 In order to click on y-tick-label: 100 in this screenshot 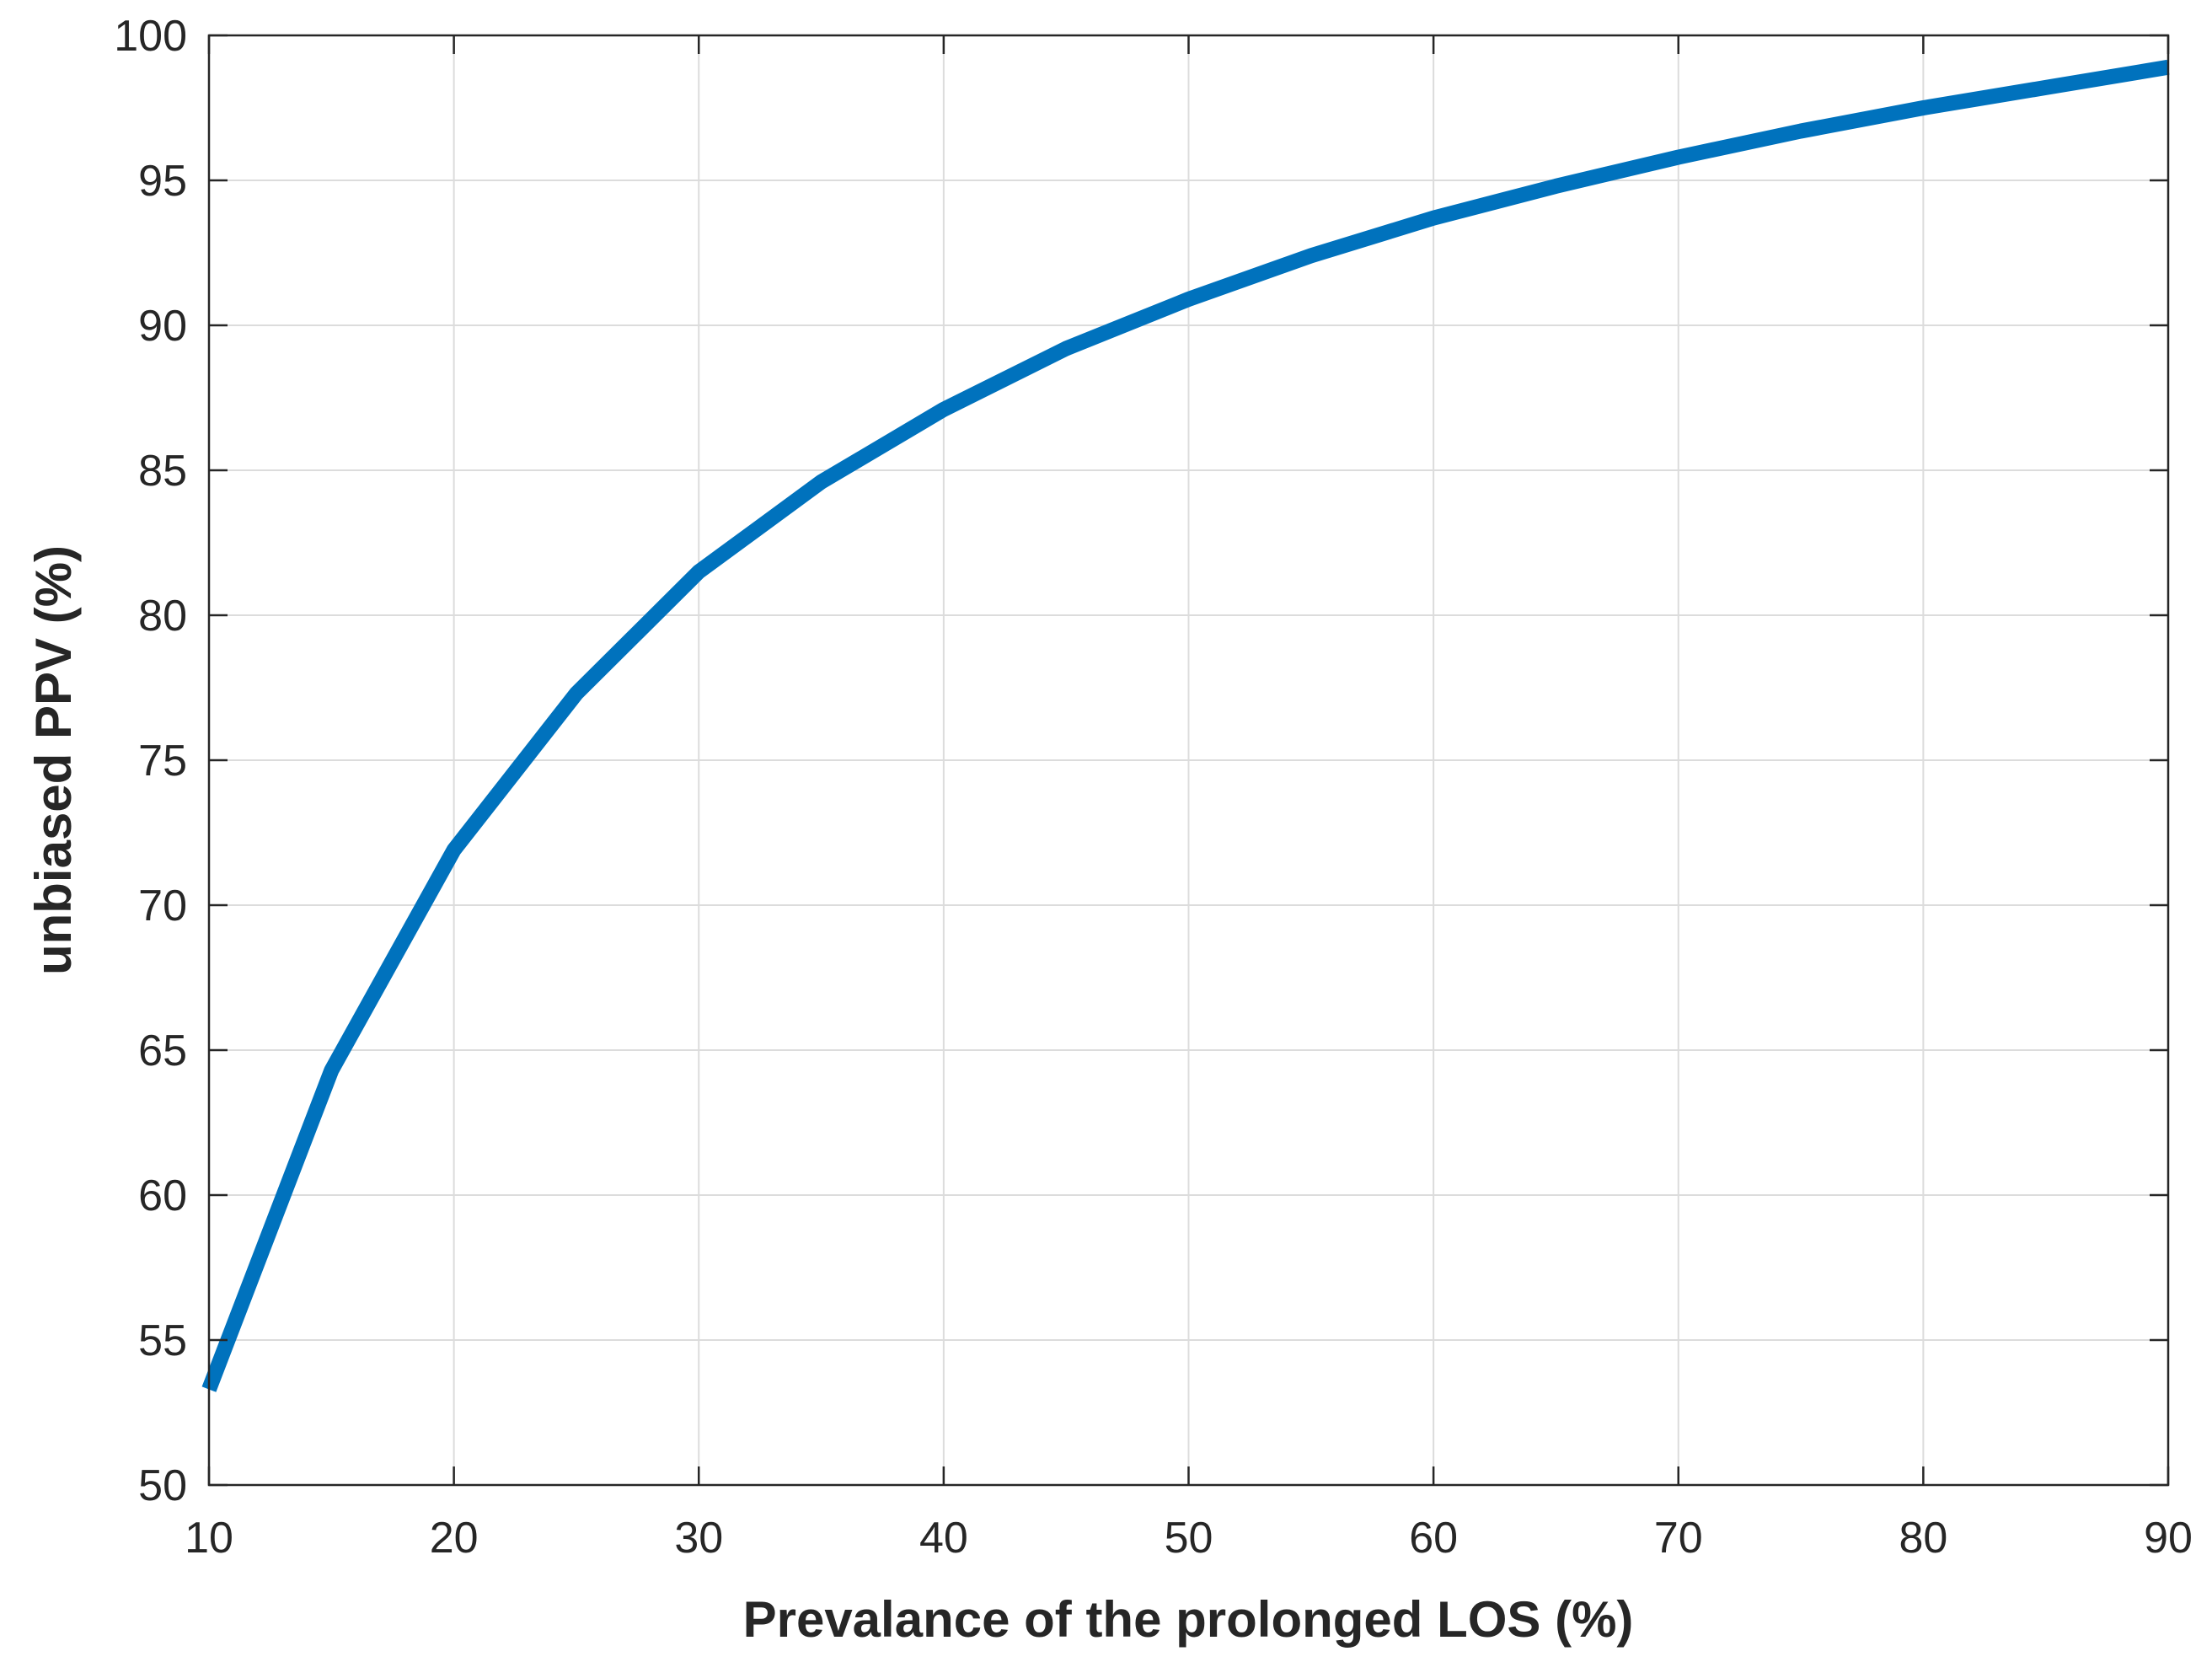, I will do `click(151, 36)`.